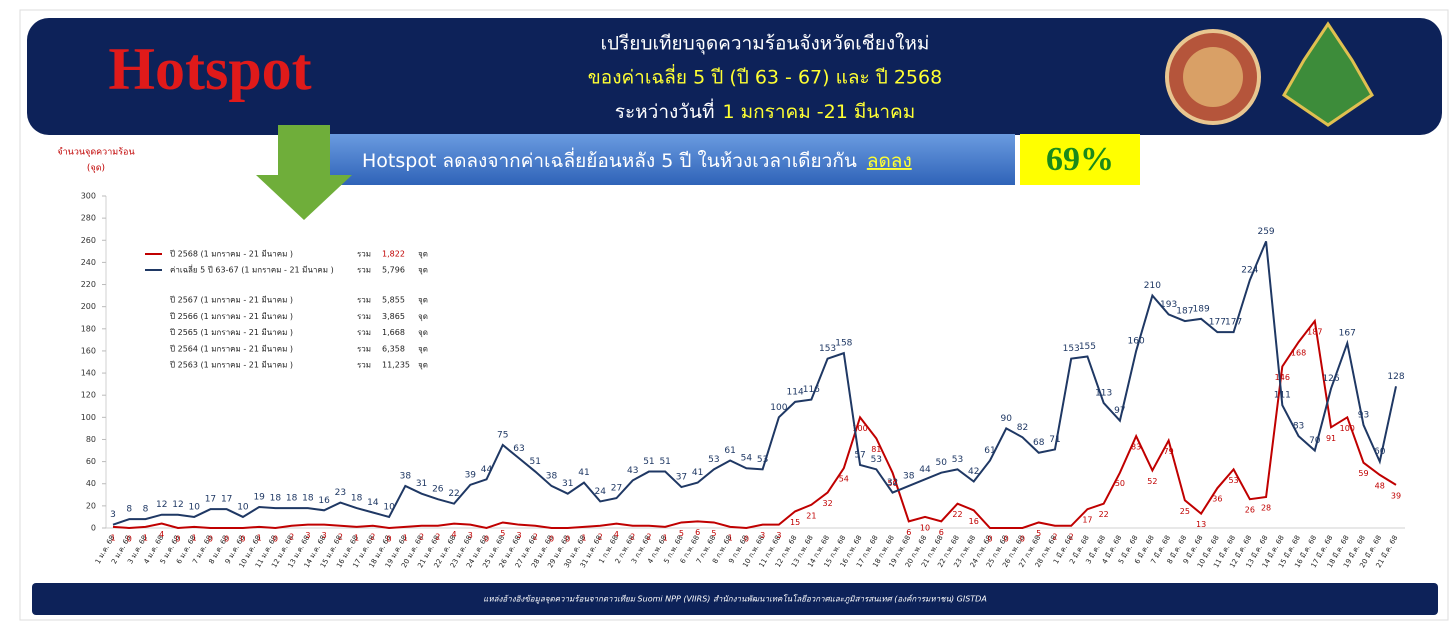  What do you see at coordinates (396, 365) in the screenshot?
I see `legend-total: 11,235` at bounding box center [396, 365].